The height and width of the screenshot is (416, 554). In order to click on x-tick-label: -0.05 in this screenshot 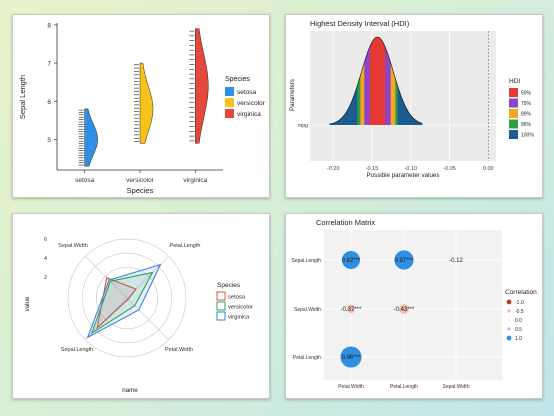, I will do `click(449, 169)`.